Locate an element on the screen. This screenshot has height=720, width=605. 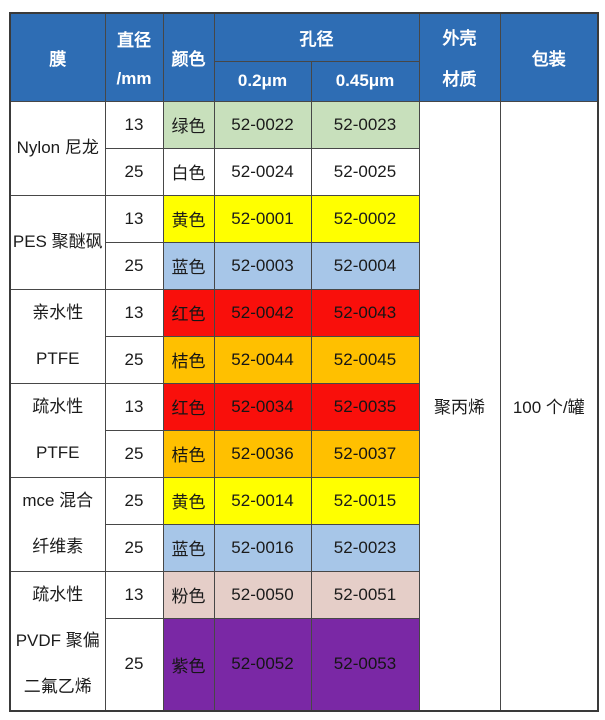
membrane-name-line3: 二氟乙烯 is located at coordinates (57, 686).